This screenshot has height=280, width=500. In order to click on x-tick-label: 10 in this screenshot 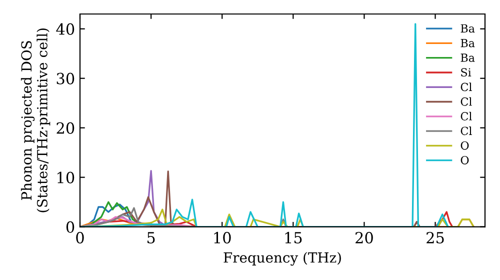, I will do `click(222, 238)`.